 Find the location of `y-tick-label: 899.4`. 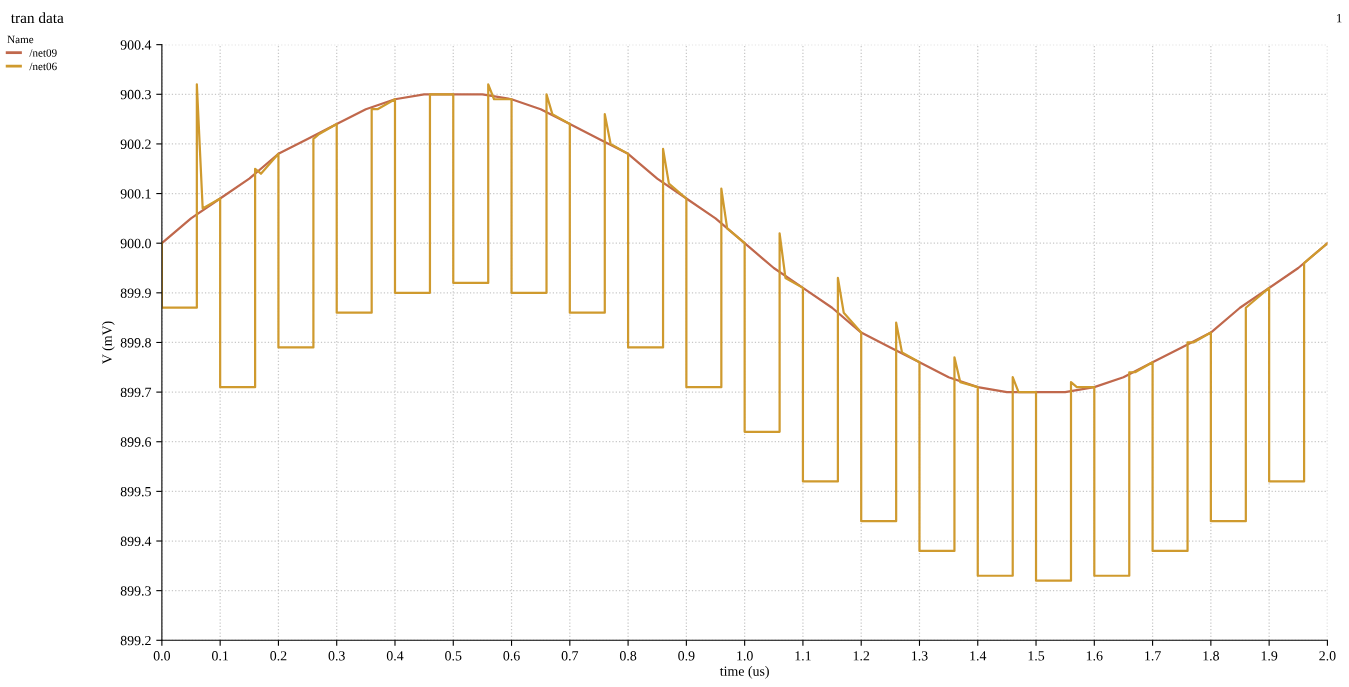

y-tick-label: 899.4 is located at coordinates (136, 541).